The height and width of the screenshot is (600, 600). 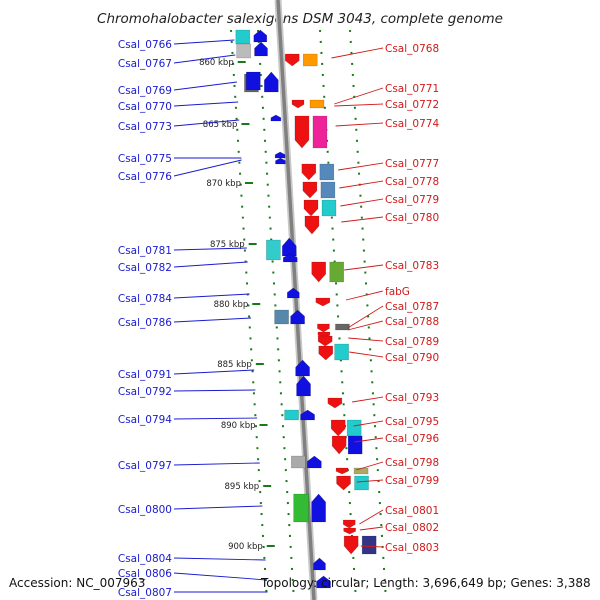 What do you see at coordinates (412, 218) in the screenshot?
I see `gene-label-reverse: Csal_0780` at bounding box center [412, 218].